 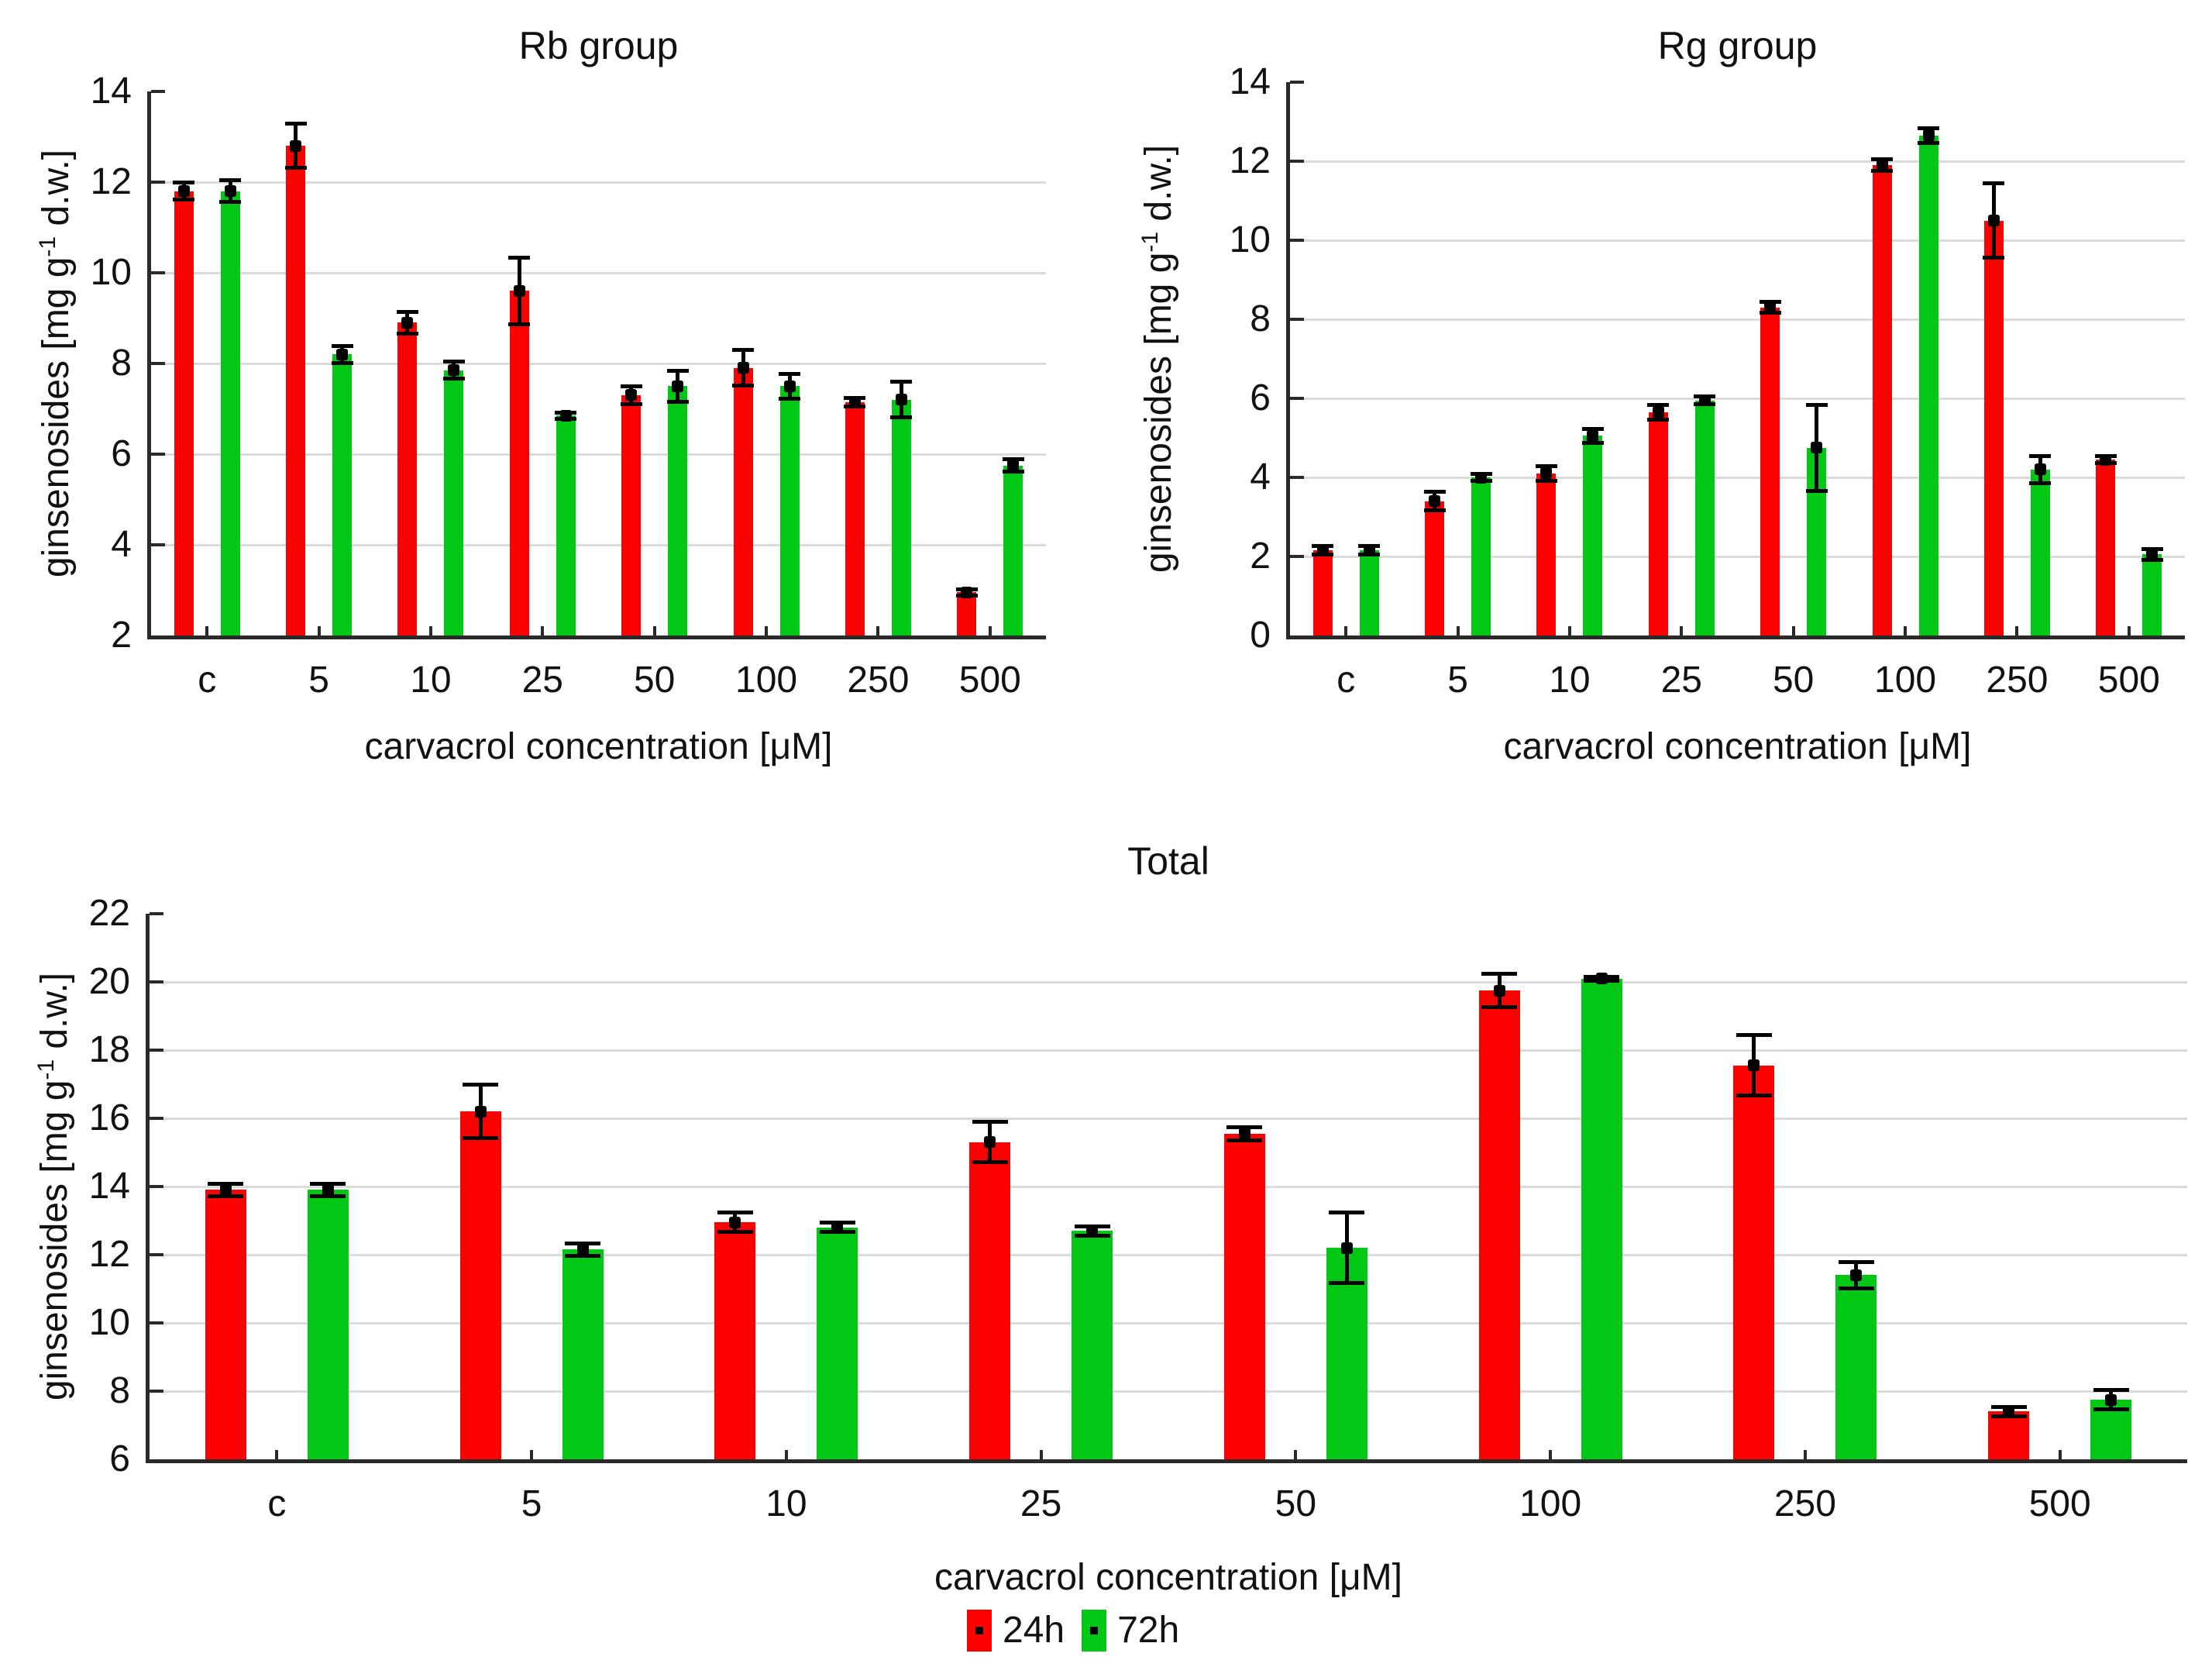 I want to click on chart-title-total: Total, so click(x=1168, y=861).